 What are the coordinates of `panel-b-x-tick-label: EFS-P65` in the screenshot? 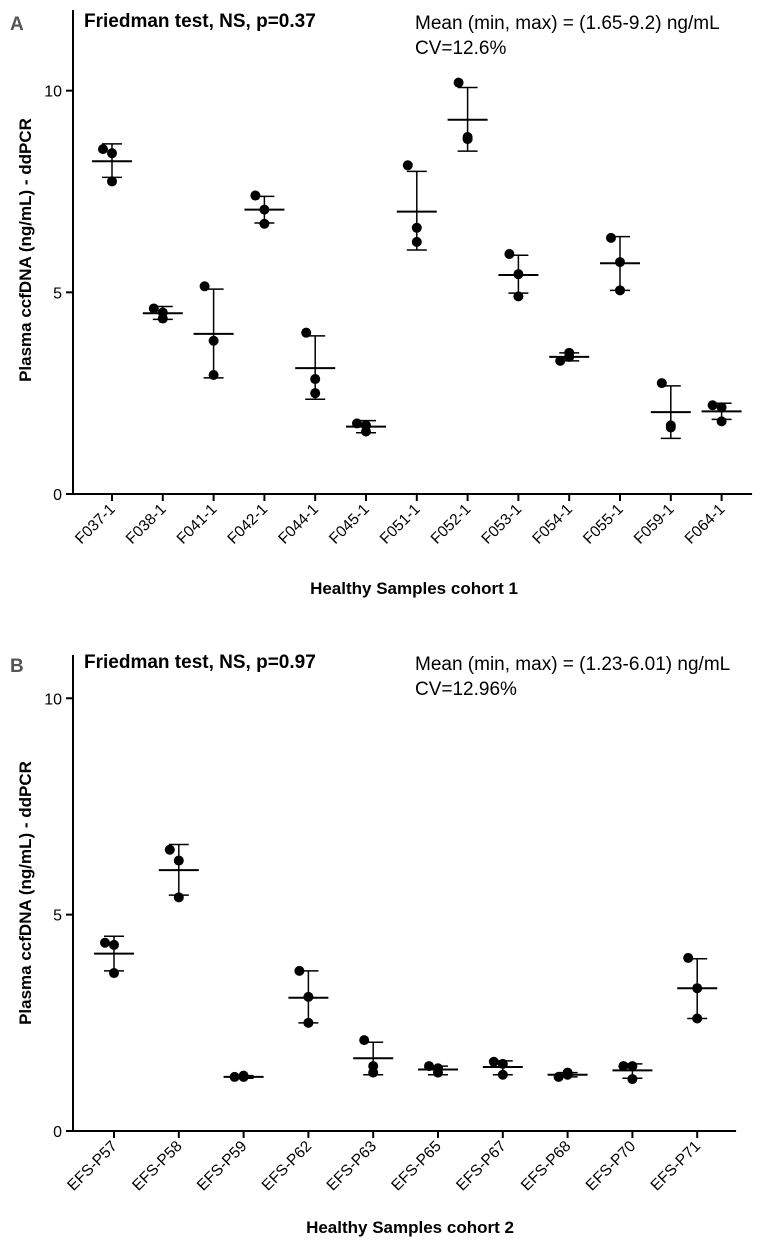 It's located at (416, 1166).